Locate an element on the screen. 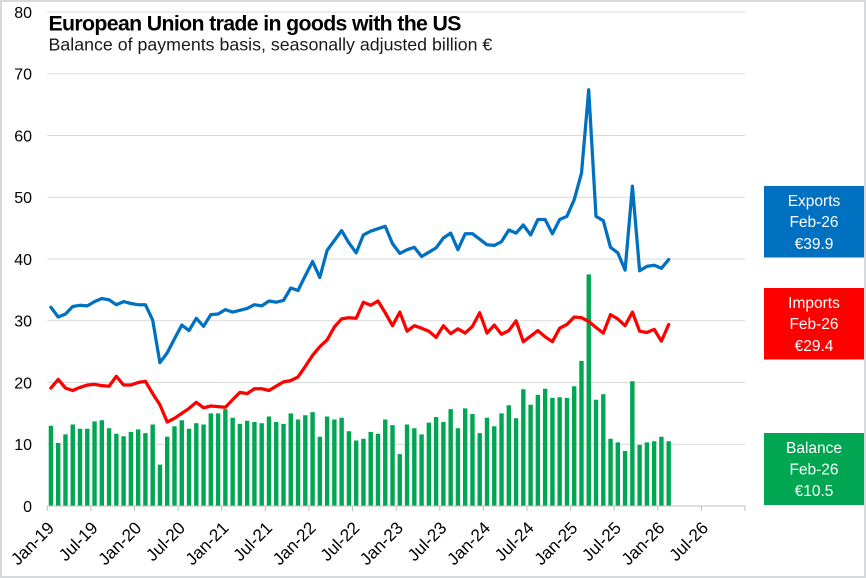 This screenshot has height=578, width=866. svg-text: Jan-23 is located at coordinates (381, 543).